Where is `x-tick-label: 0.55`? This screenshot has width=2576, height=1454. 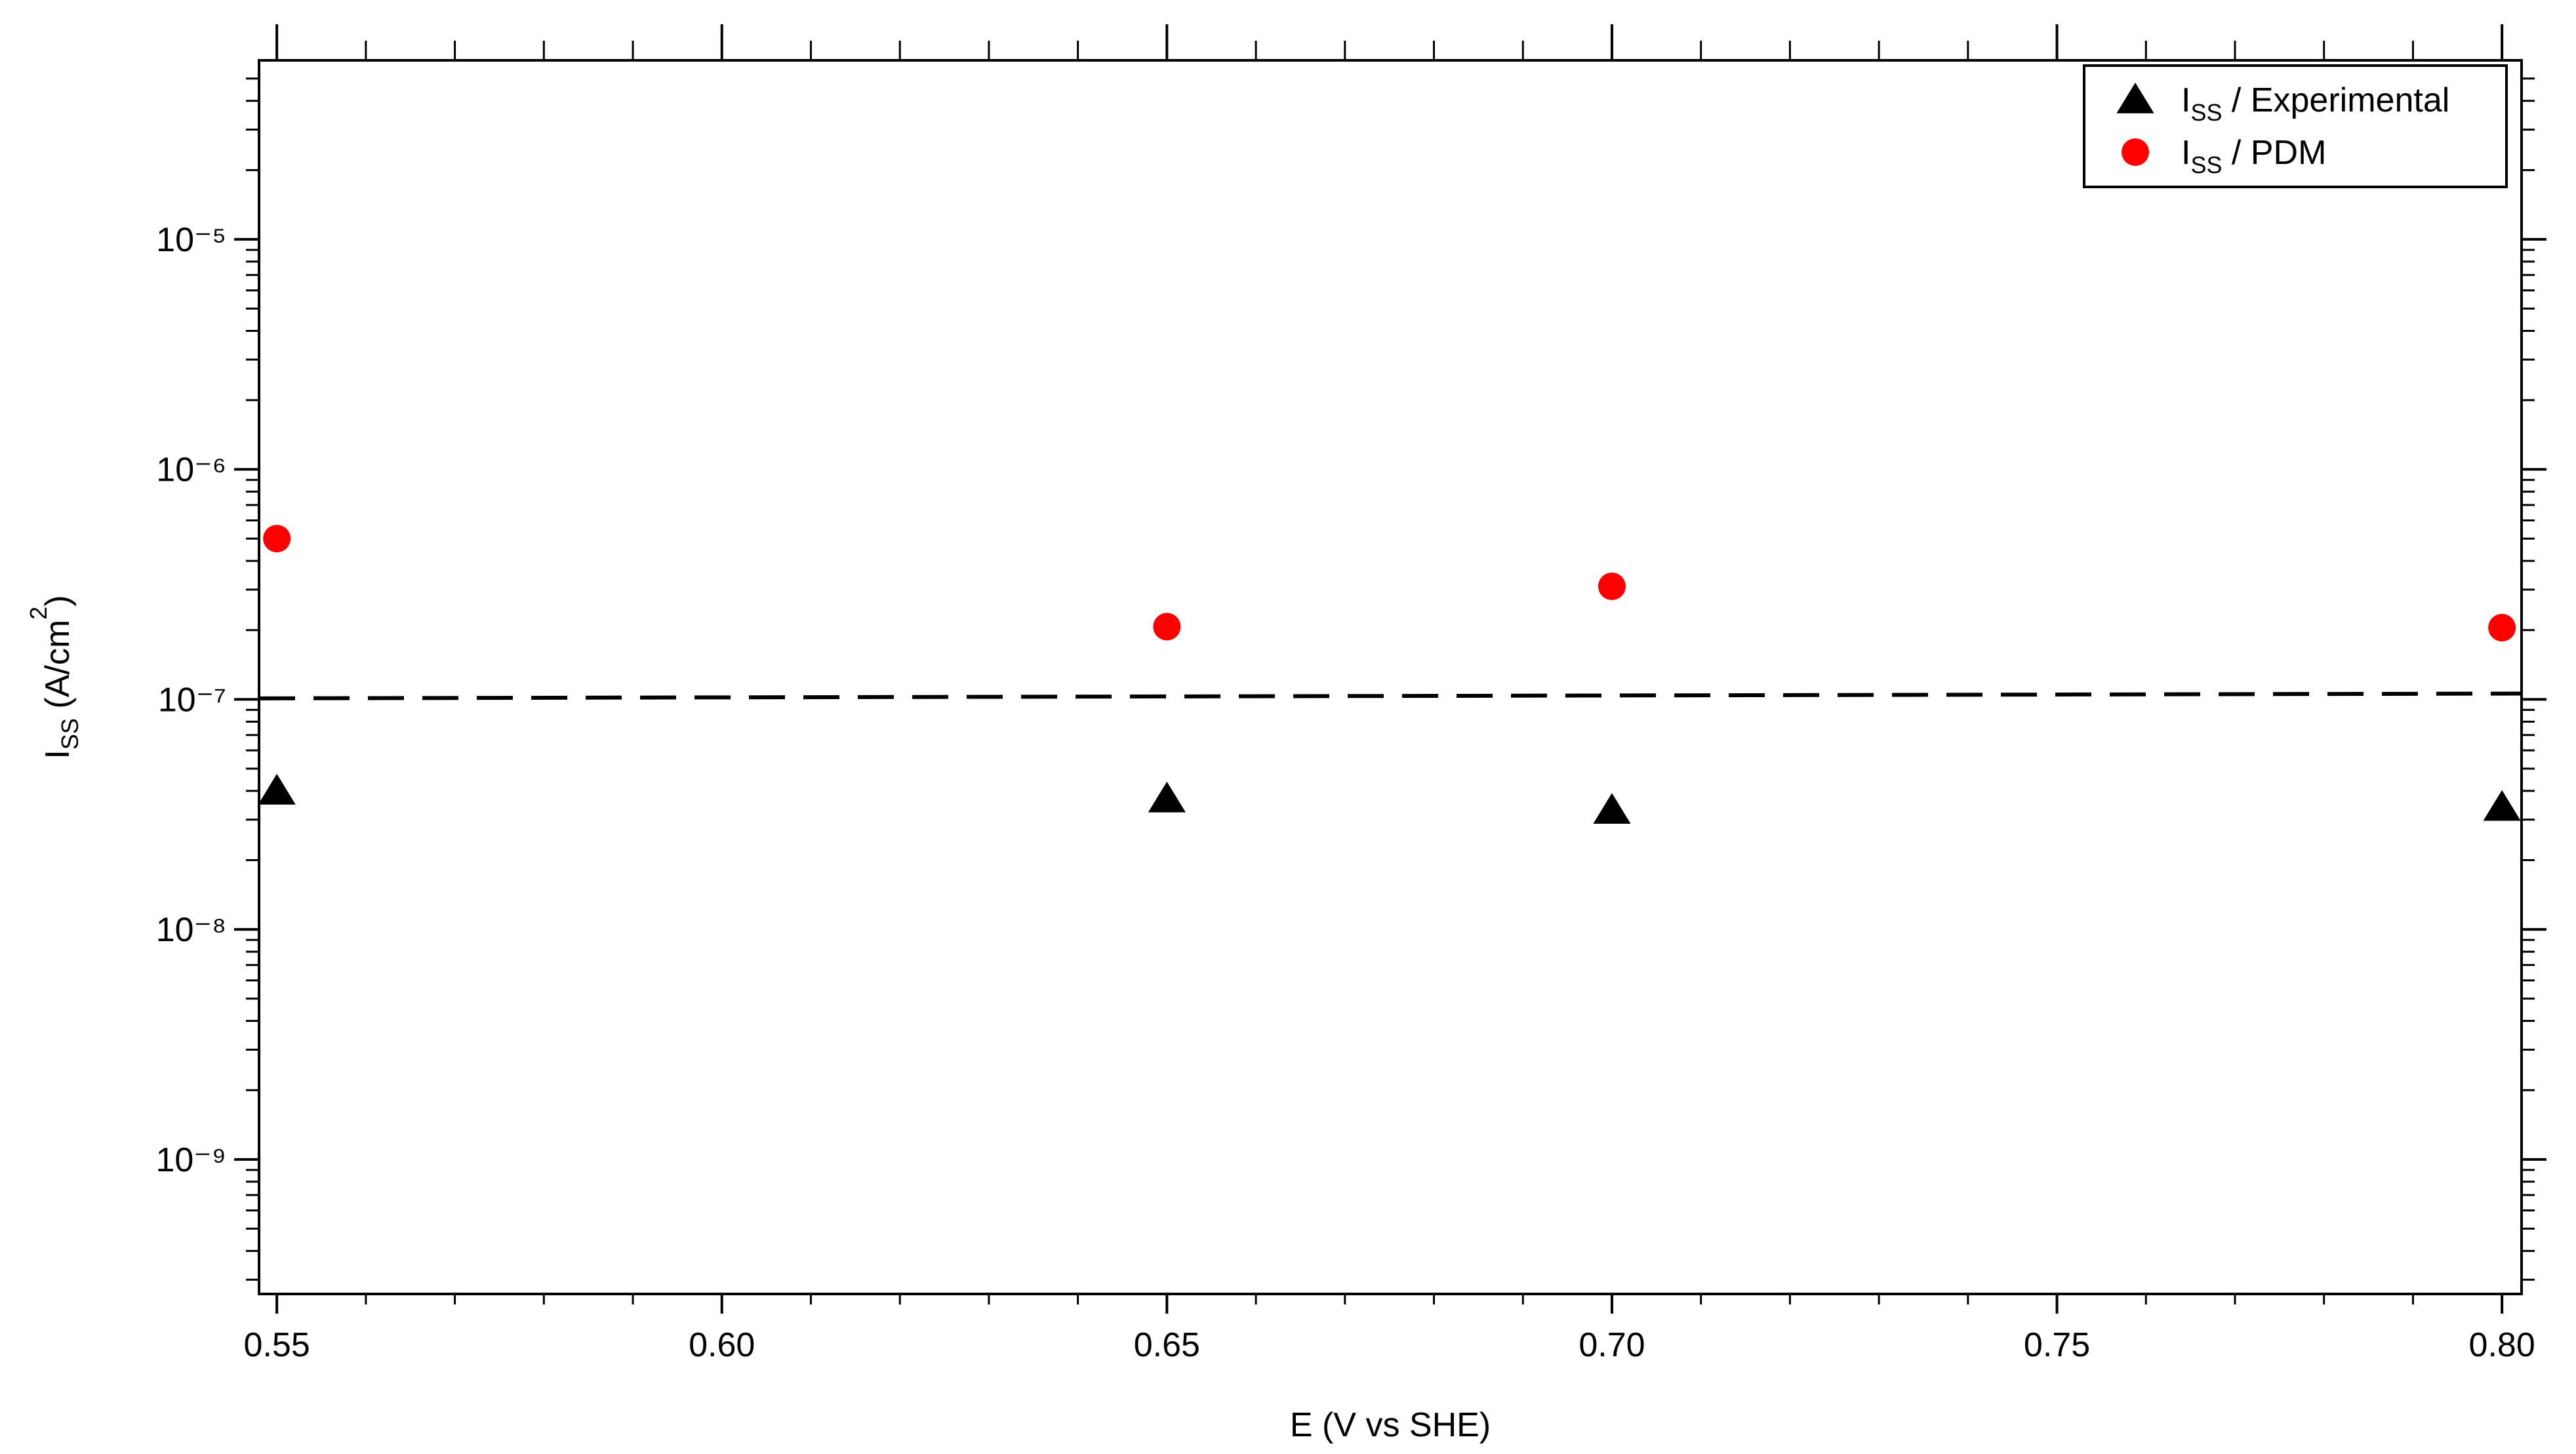
x-tick-label: 0.55 is located at coordinates (277, 1345).